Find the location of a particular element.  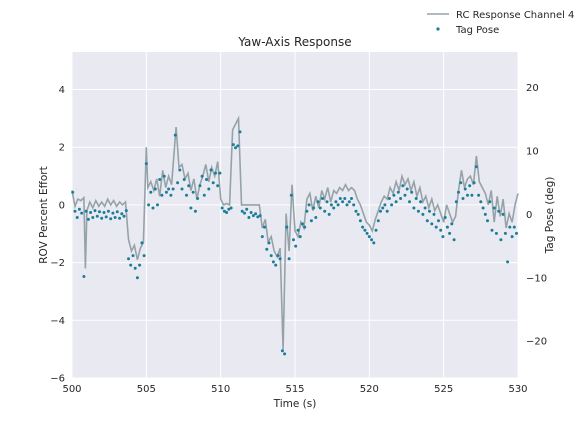

y-right-tick-label: 20 is located at coordinates (532, 88).